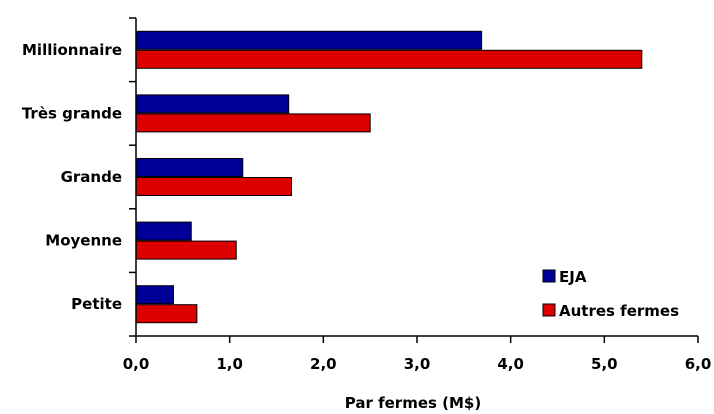  Describe the element at coordinates (229, 364) in the screenshot. I see `x-tick-label: 1,0` at that location.